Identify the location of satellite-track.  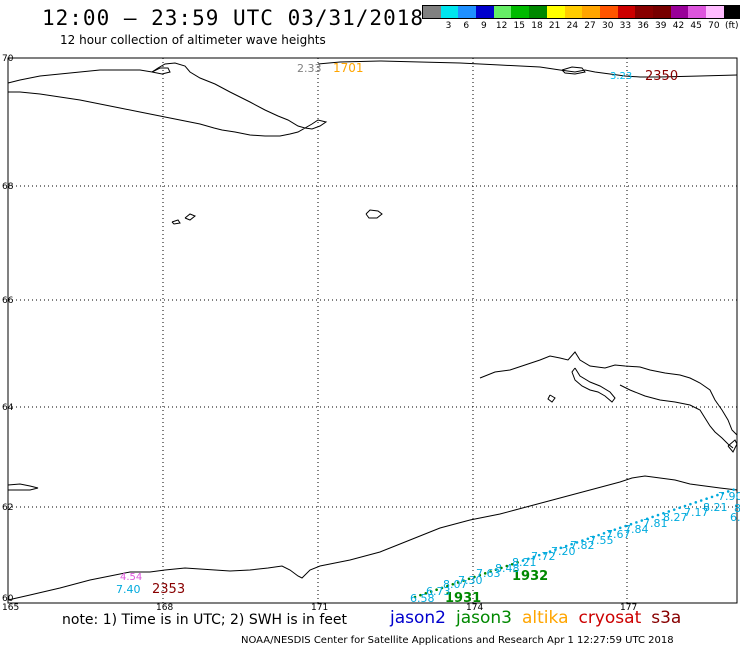
(574, 543).